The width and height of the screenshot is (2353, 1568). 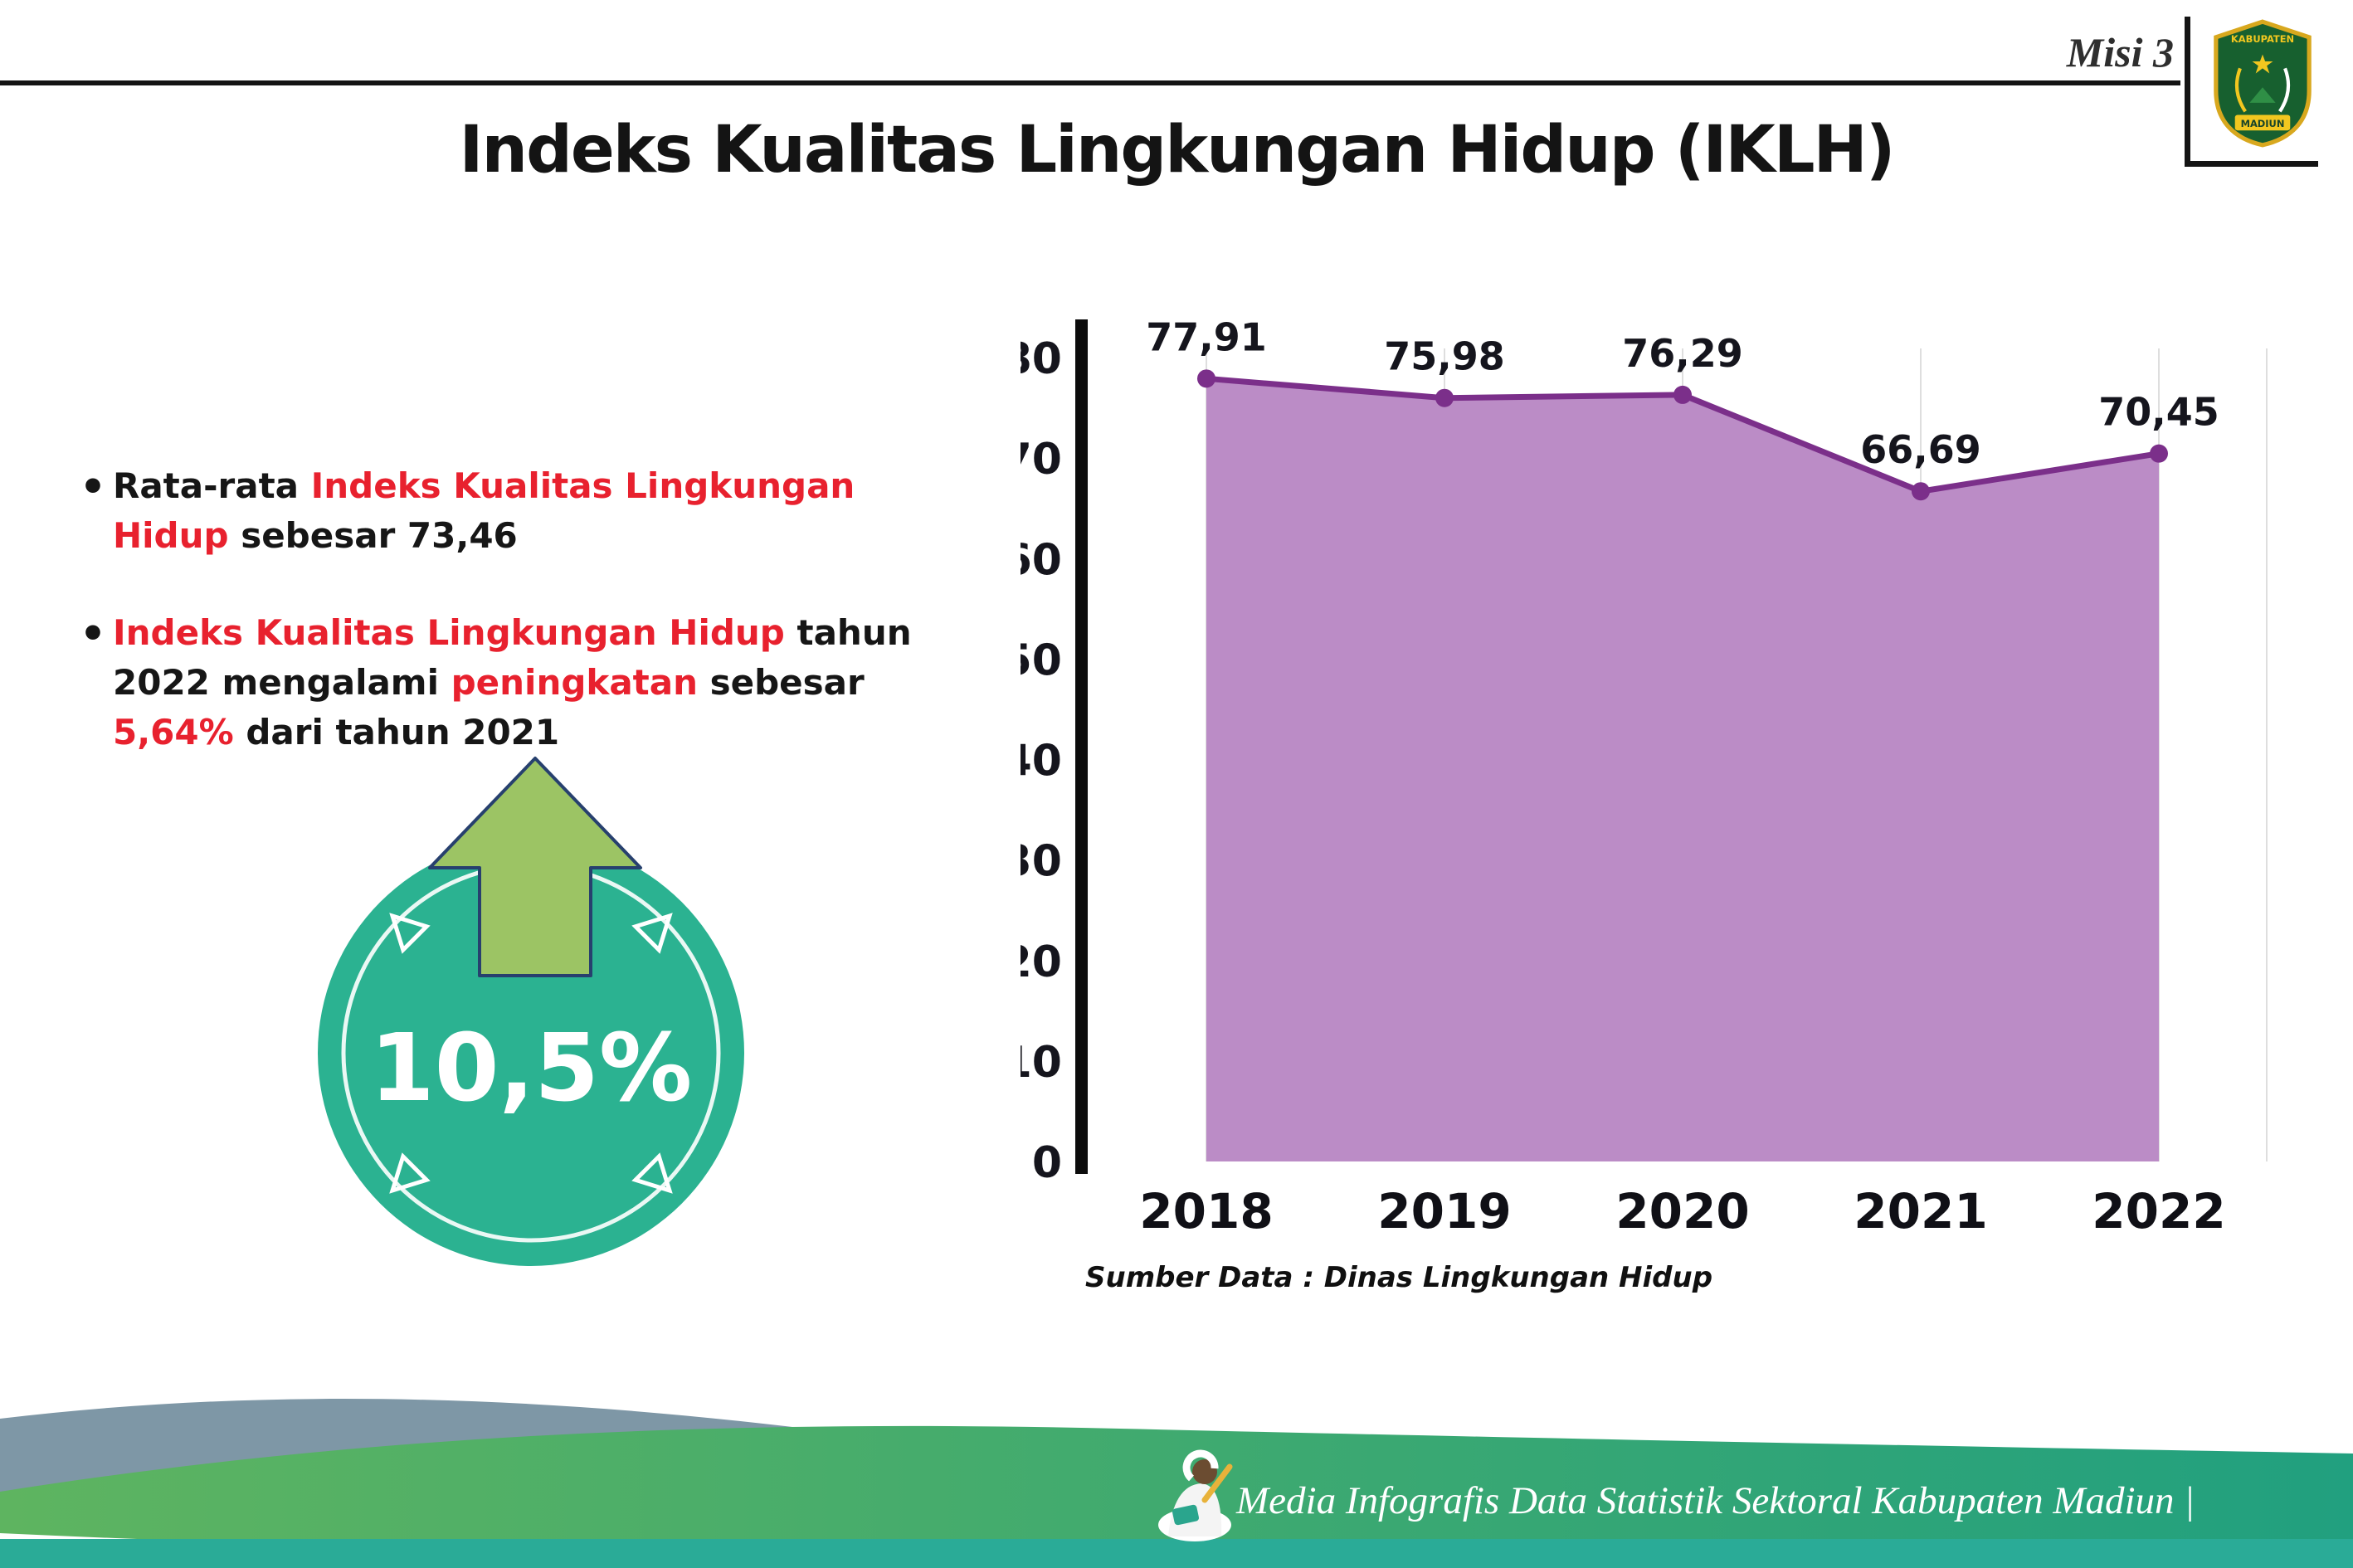 What do you see at coordinates (512, 657) in the screenshot?
I see `bullet2-text-1: tahun 2022 mengalami` at bounding box center [512, 657].